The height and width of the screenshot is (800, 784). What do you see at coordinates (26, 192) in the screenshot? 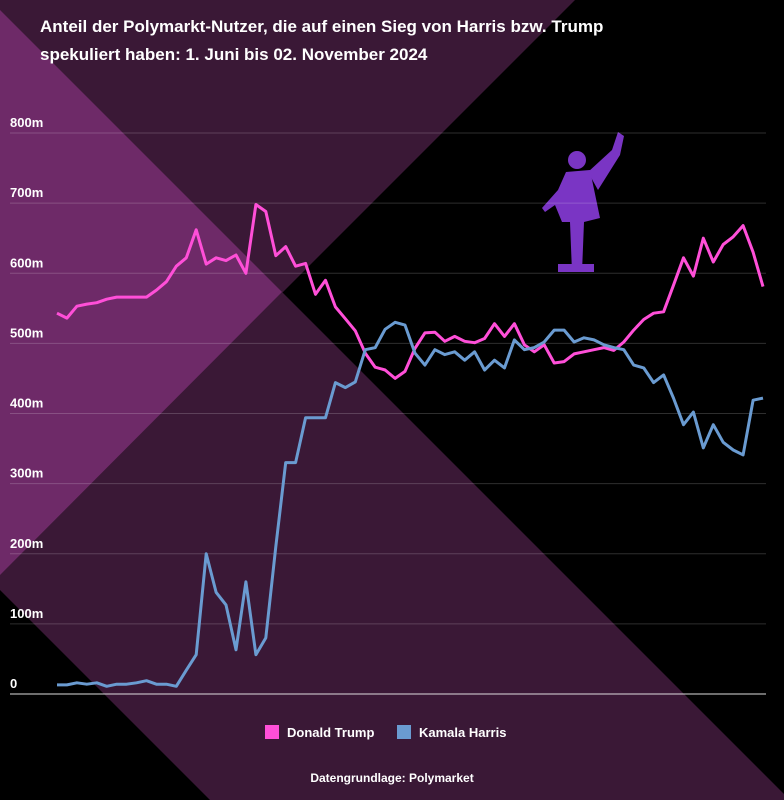
I see `y-tick-label: 700m` at bounding box center [26, 192].